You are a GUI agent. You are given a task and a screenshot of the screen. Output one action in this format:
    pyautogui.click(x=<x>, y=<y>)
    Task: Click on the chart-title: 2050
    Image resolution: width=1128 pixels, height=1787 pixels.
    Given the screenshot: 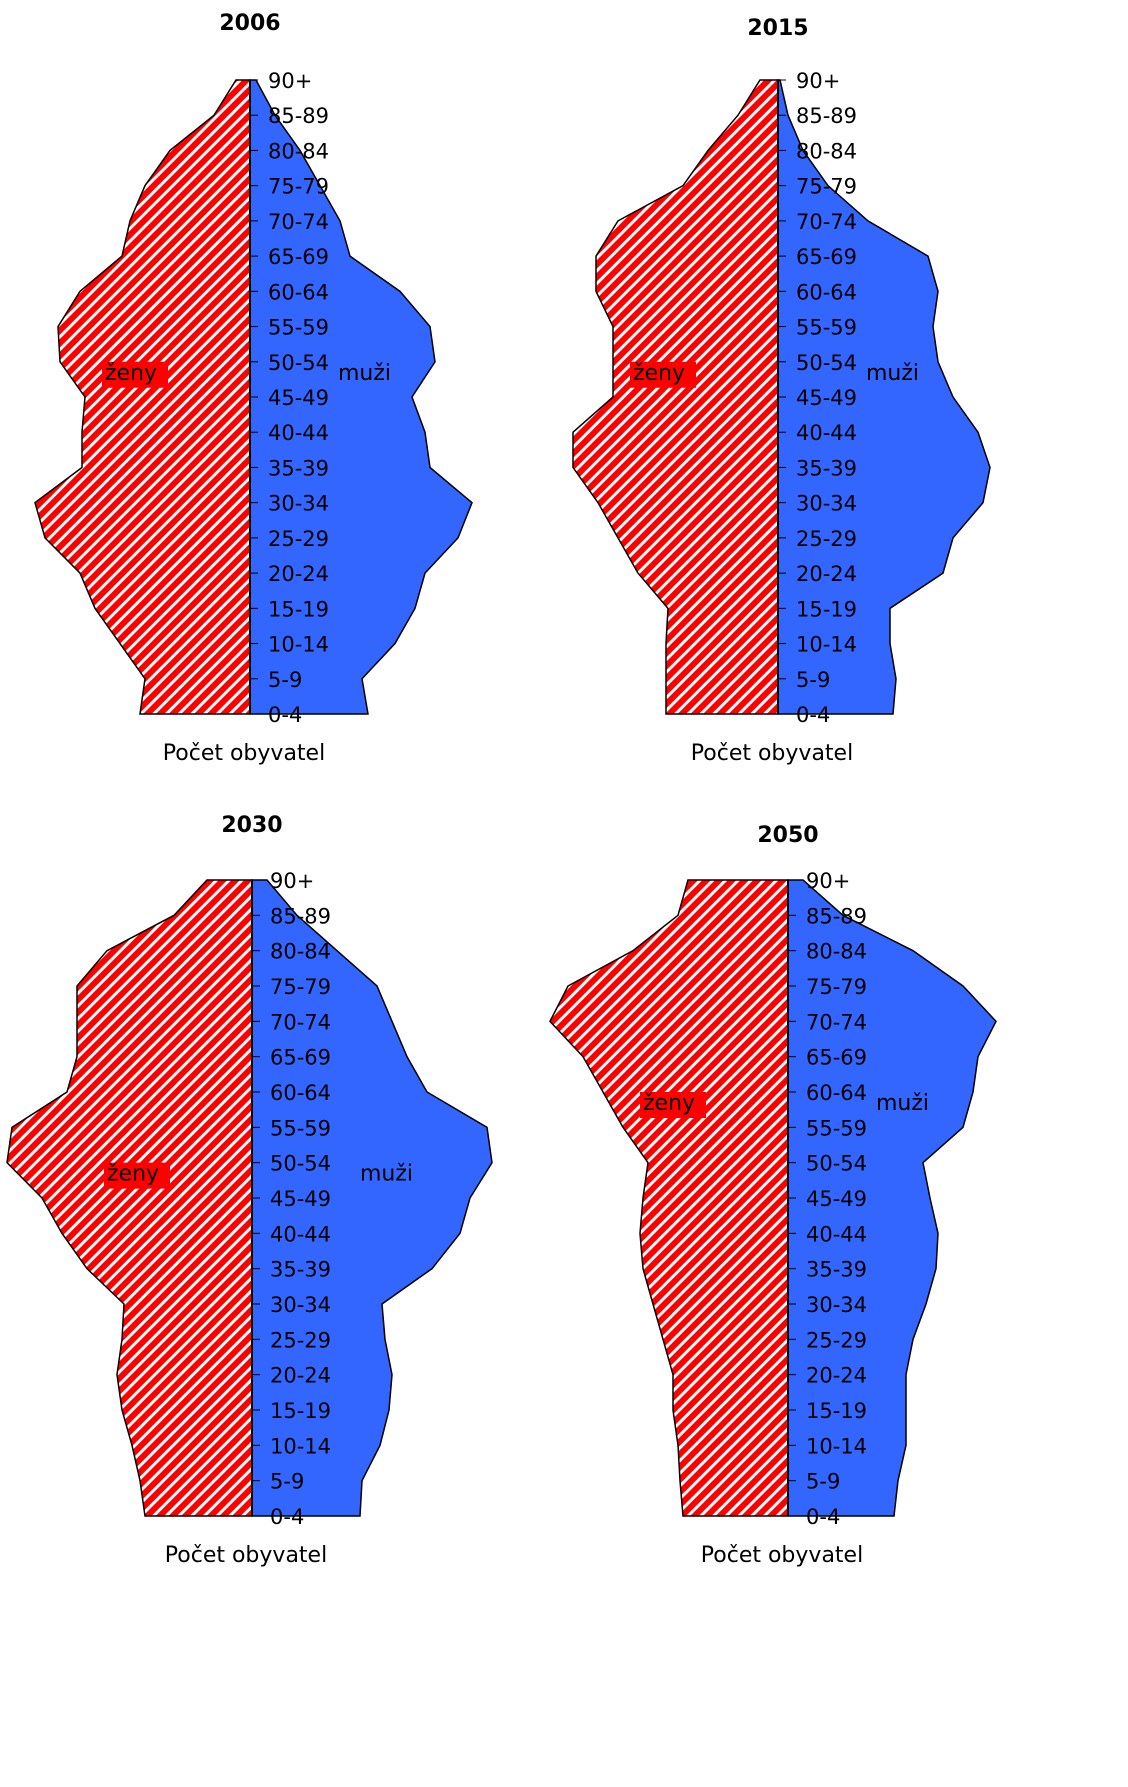 What is the action you would take?
    pyautogui.click(x=787, y=835)
    